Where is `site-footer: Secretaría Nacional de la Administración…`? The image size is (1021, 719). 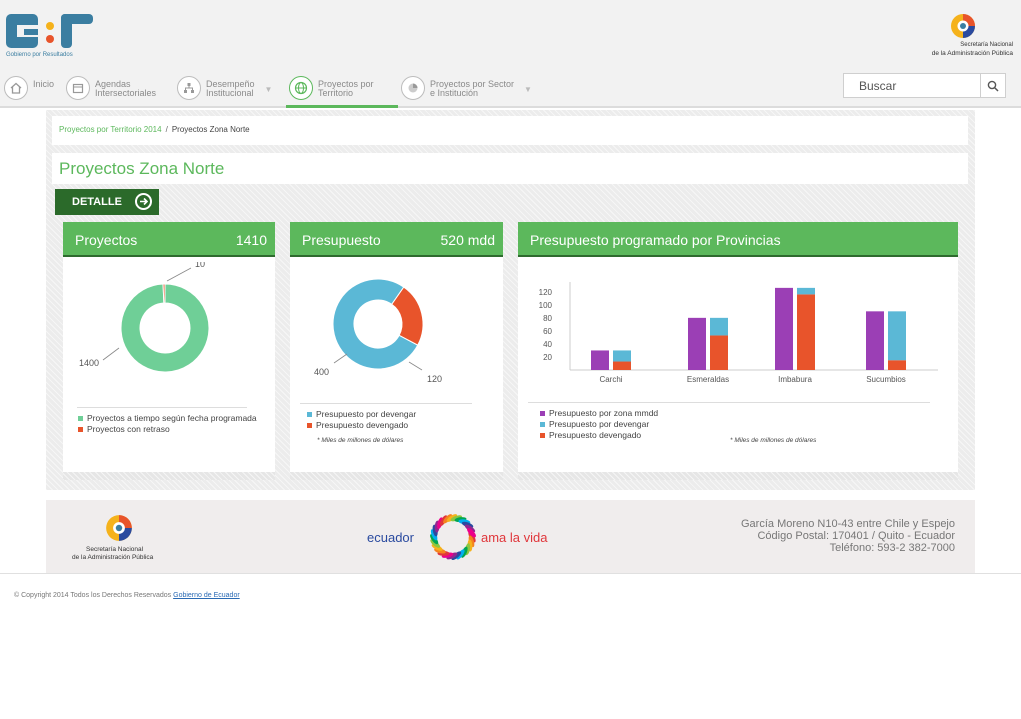
site-footer: Secretaría Nacional de la Administración… is located at coordinates (510, 536).